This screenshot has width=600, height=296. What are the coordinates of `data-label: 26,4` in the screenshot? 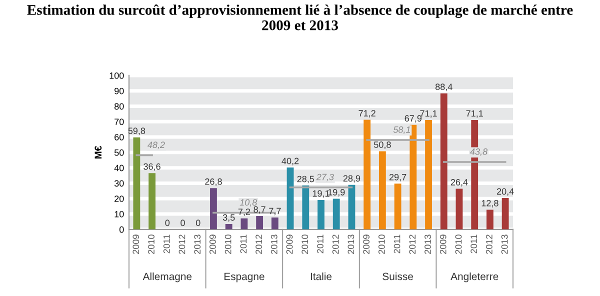 It's located at (459, 183).